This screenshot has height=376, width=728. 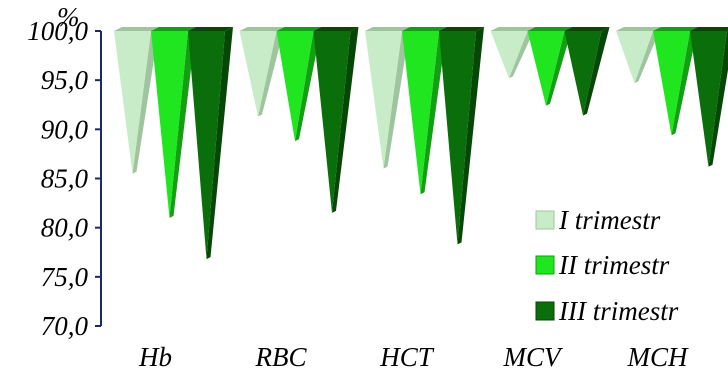 What do you see at coordinates (618, 311) in the screenshot?
I see `legend-label: III trimestr` at bounding box center [618, 311].